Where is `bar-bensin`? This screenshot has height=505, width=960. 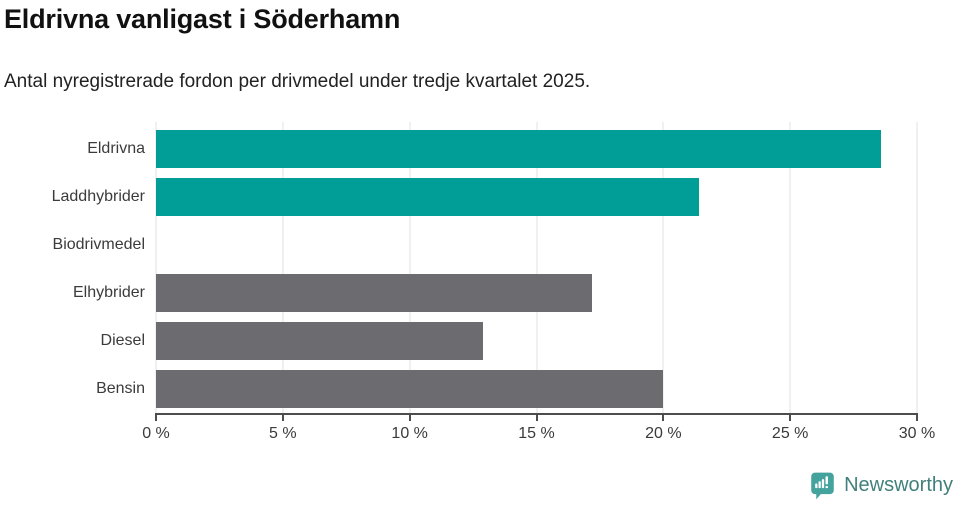 bar-bensin is located at coordinates (410, 389).